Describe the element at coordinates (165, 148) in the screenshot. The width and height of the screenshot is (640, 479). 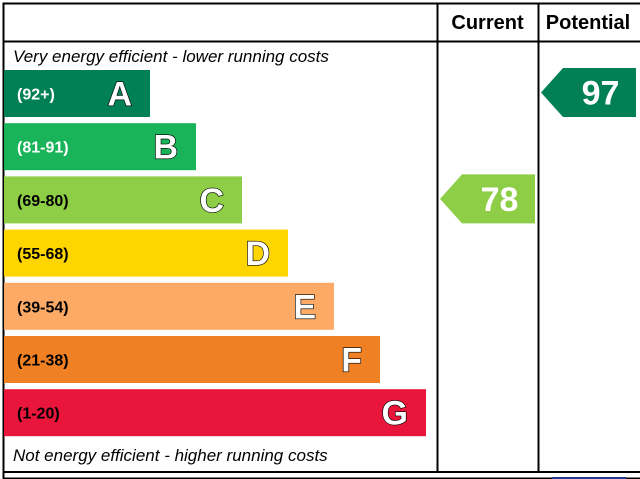
I see `band-letter-label: B` at that location.